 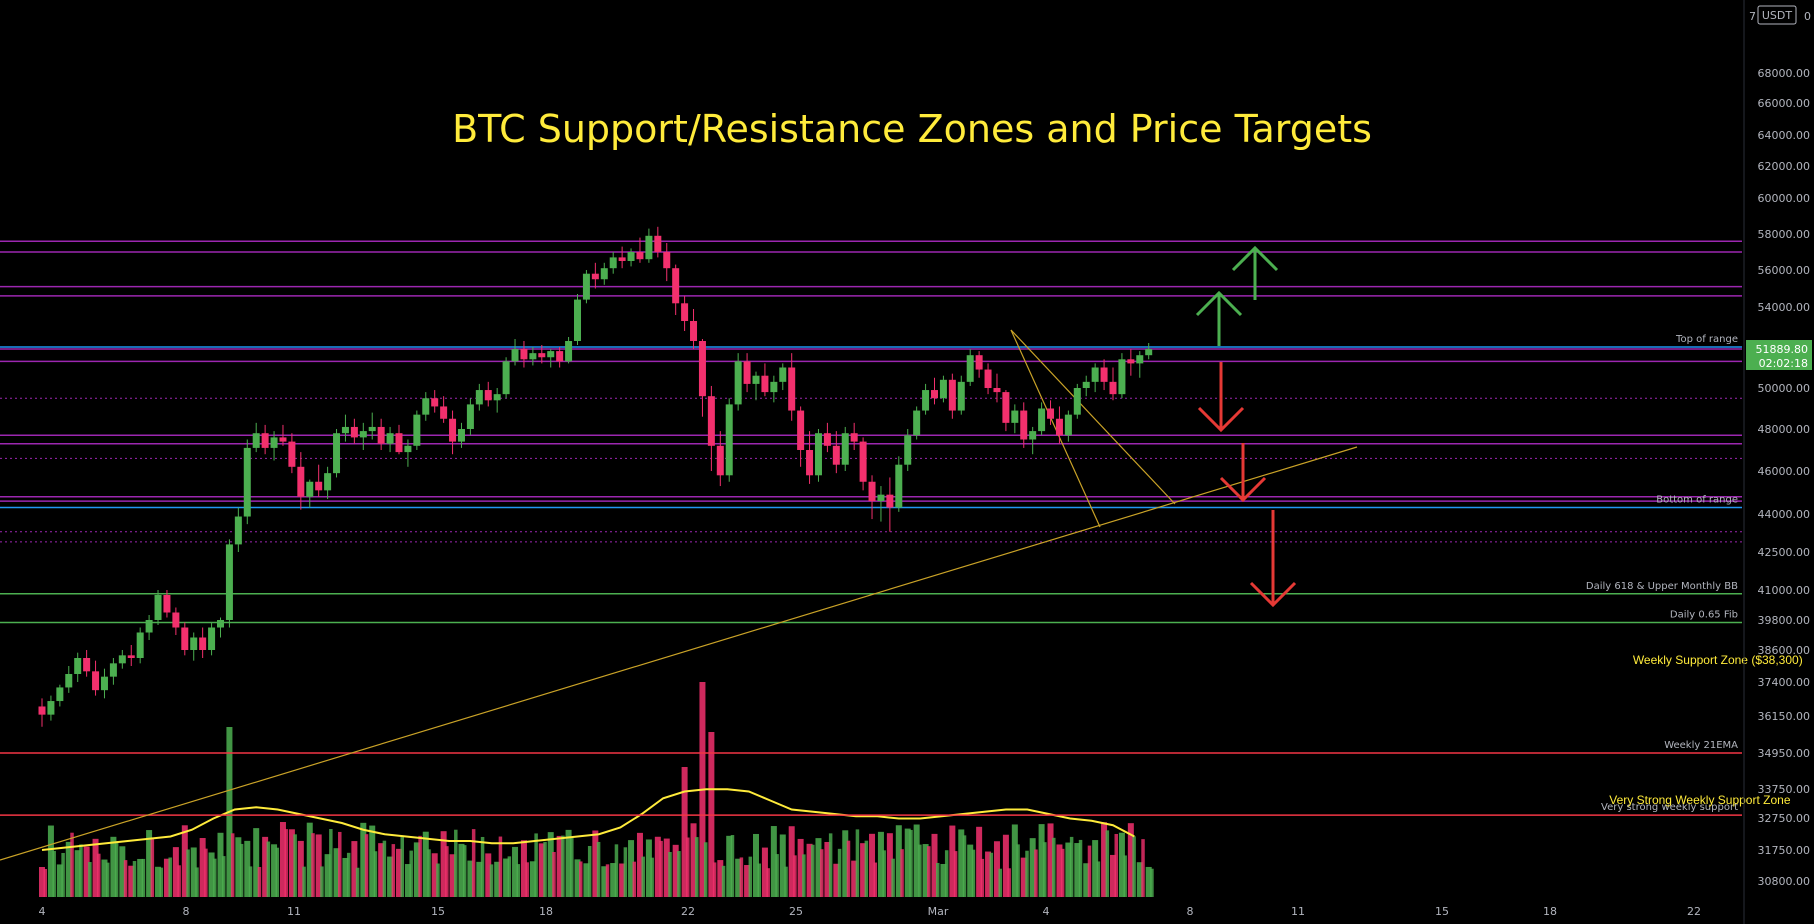 I want to click on x-tick-label: Mar, so click(x=938, y=911).